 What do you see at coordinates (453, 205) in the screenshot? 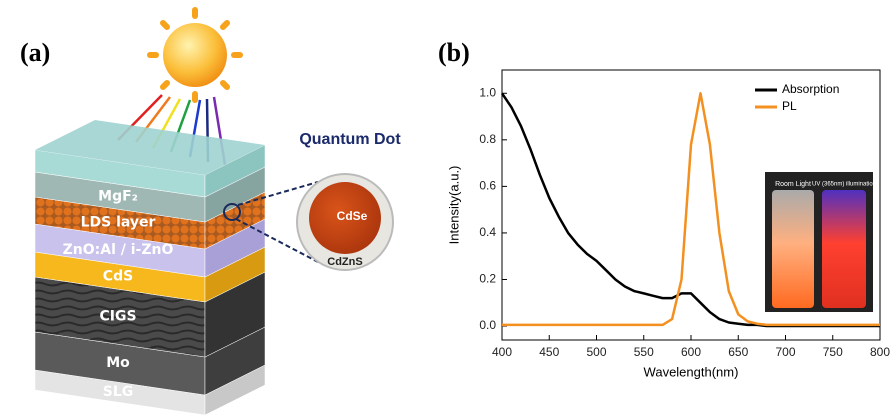
I see `y-axis-label: Intensity(a.u.)` at bounding box center [453, 205].